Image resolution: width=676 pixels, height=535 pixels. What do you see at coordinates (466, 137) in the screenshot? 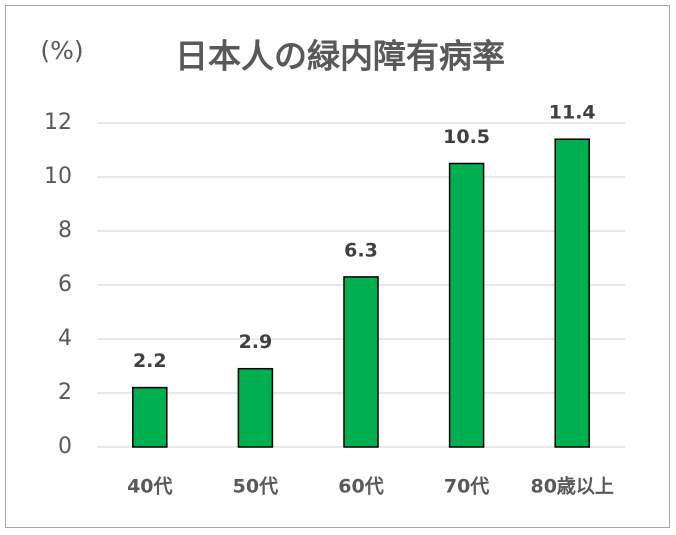
I see `data-label: 10.5` at bounding box center [466, 137].